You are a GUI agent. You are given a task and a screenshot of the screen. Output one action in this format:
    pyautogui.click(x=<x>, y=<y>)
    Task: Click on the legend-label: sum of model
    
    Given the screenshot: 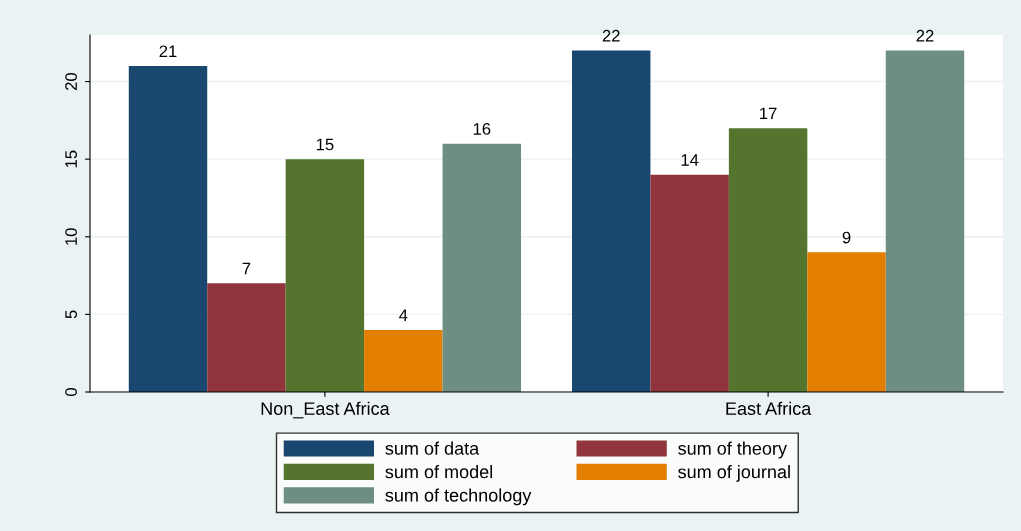 What is the action you would take?
    pyautogui.click(x=439, y=471)
    